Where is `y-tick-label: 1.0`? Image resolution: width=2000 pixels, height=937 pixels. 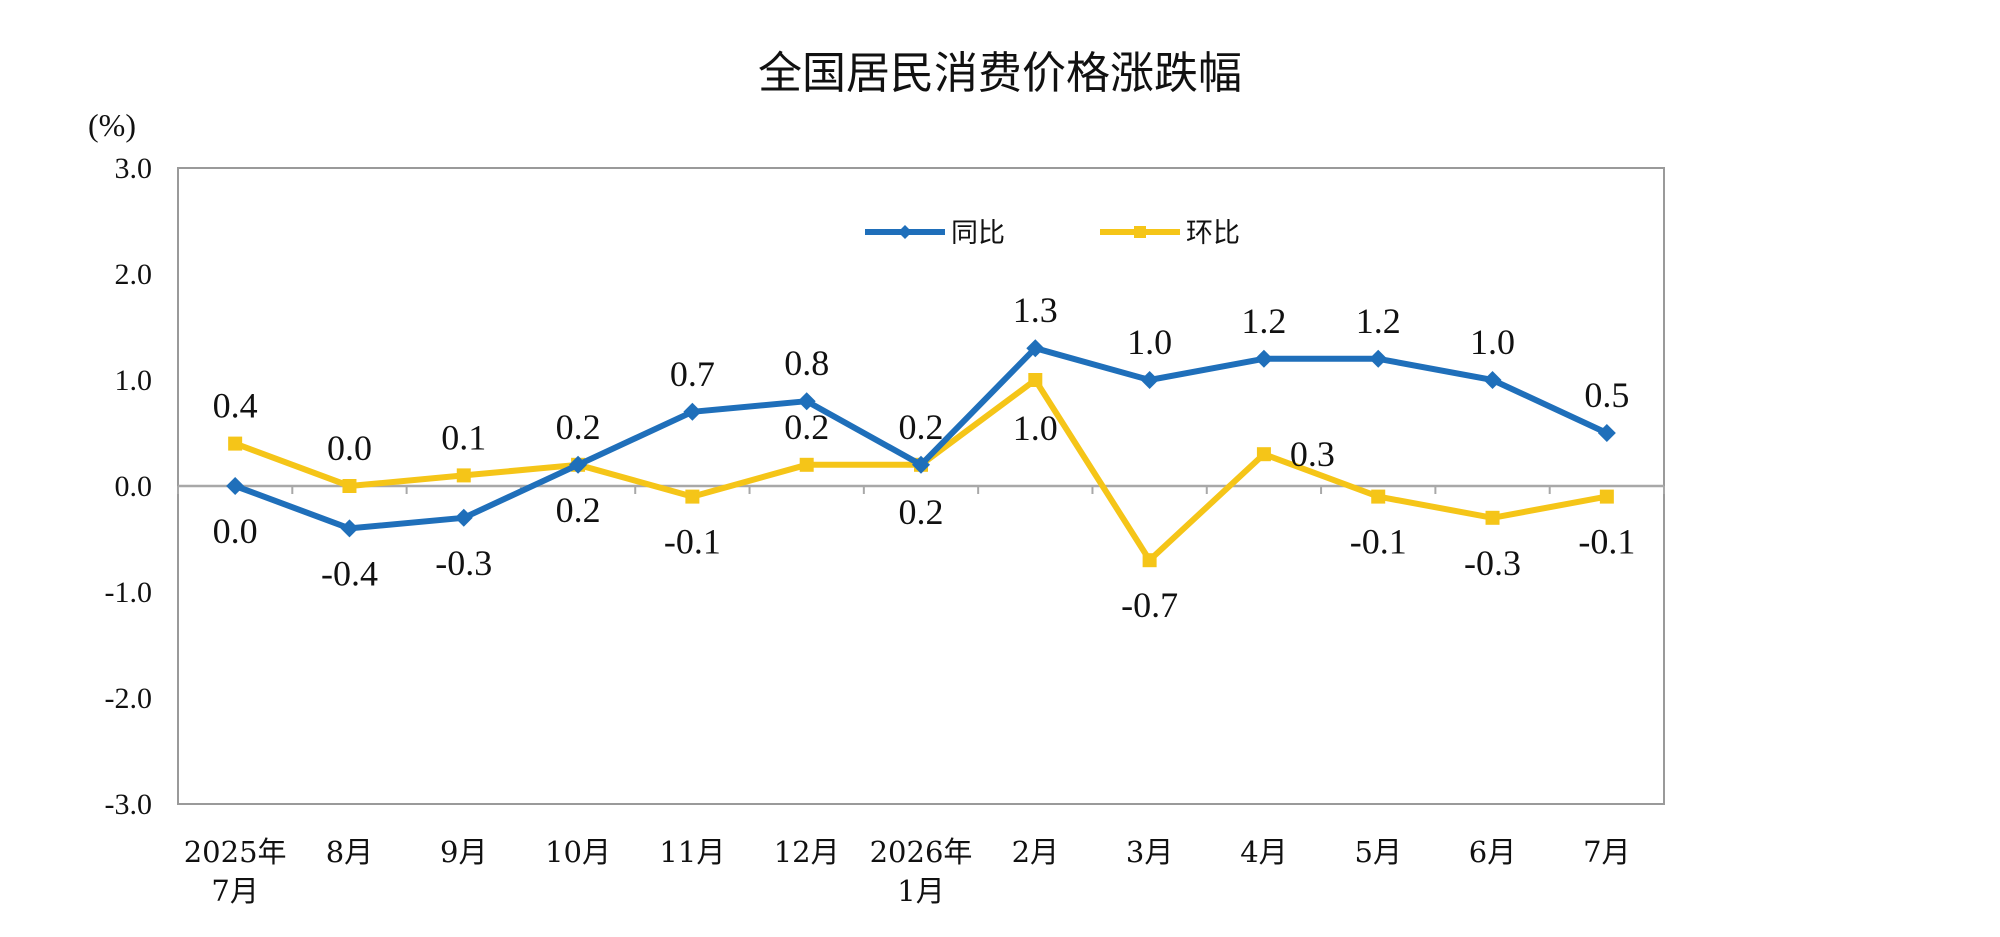
y-tick-label: 1.0 is located at coordinates (134, 380).